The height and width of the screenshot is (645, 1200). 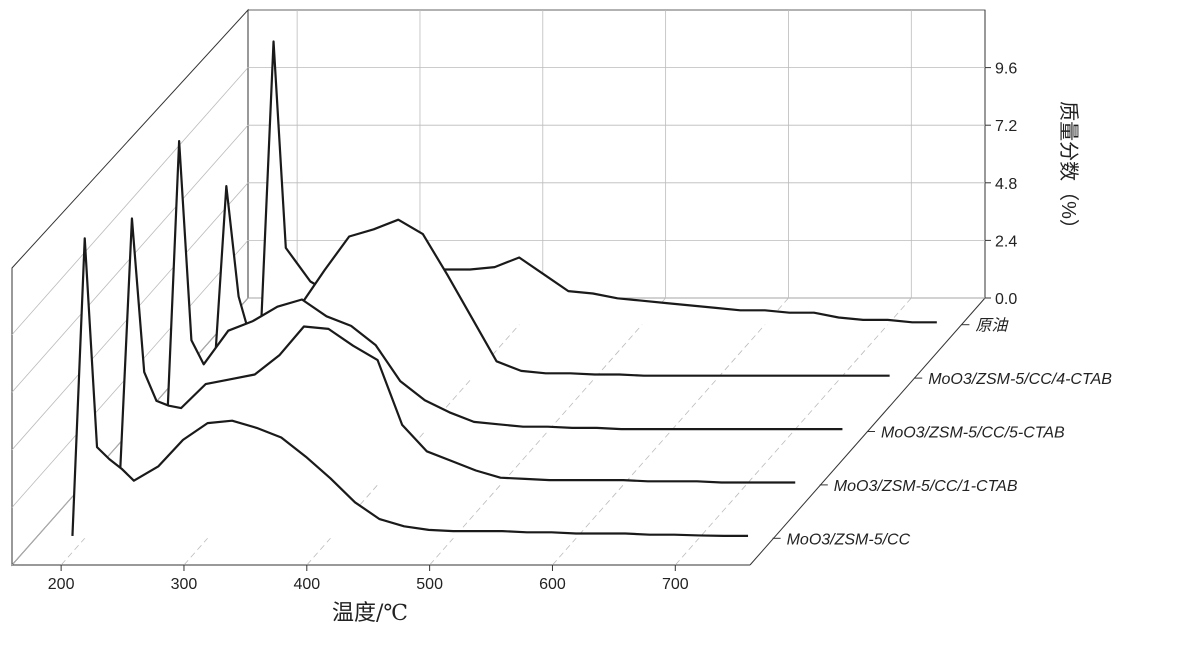 I want to click on y-axis-label: 质量分数（%）, so click(x=1068, y=170).